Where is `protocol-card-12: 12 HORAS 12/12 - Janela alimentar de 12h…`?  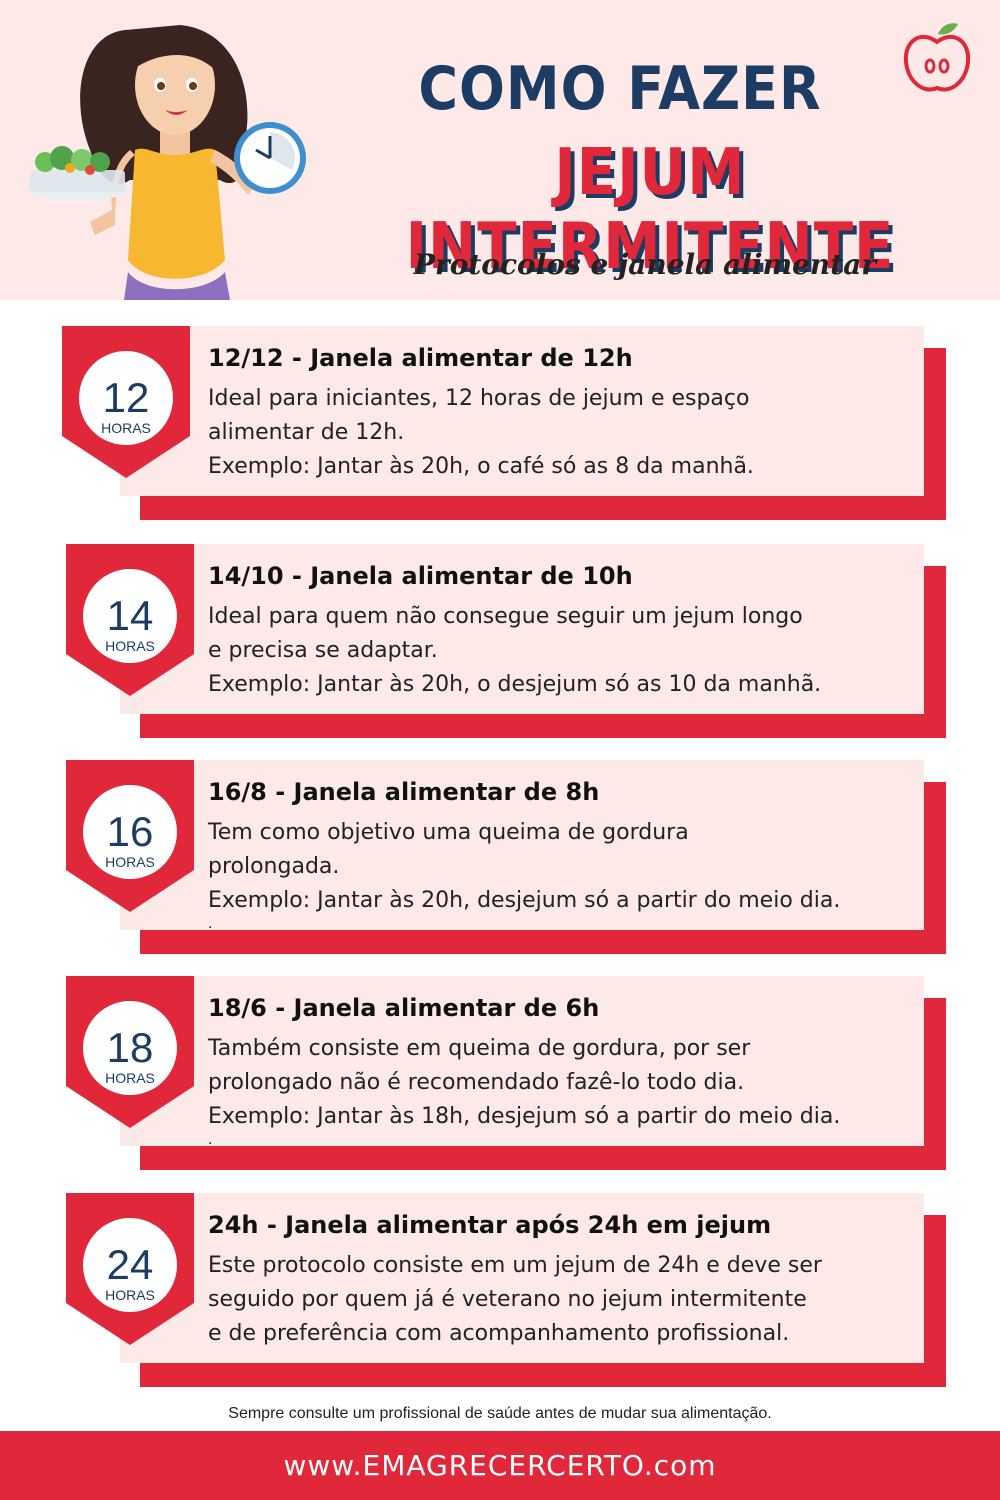
protocol-card-12: 12 HORAS 12/12 - Janela alimentar de 12h… is located at coordinates (500, 426).